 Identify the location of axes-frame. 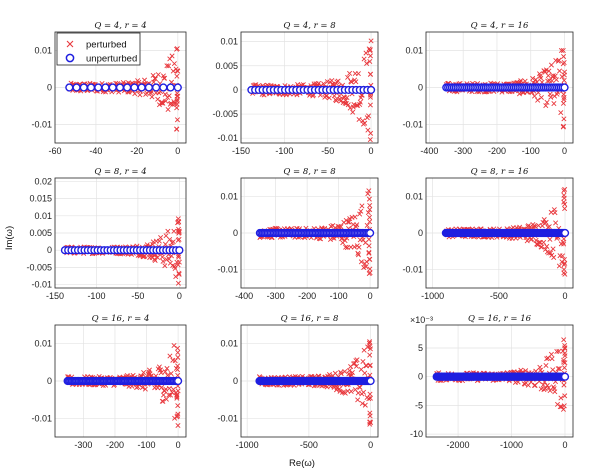
(120, 381).